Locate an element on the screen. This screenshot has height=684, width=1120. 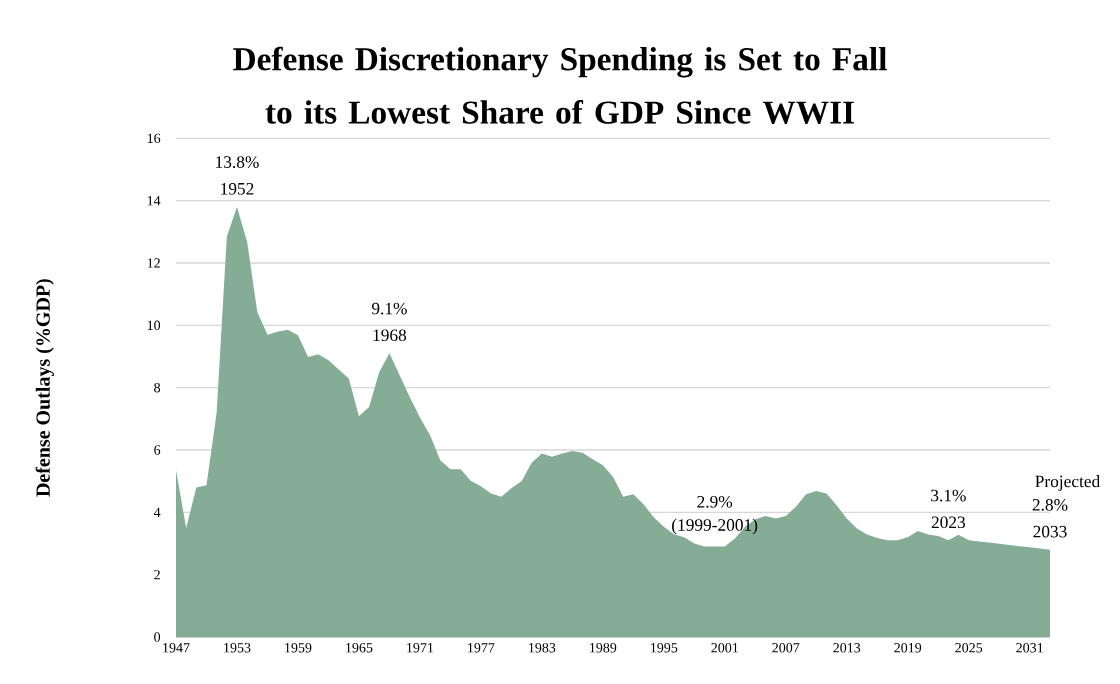
x-tick-label: 1977 is located at coordinates (481, 648).